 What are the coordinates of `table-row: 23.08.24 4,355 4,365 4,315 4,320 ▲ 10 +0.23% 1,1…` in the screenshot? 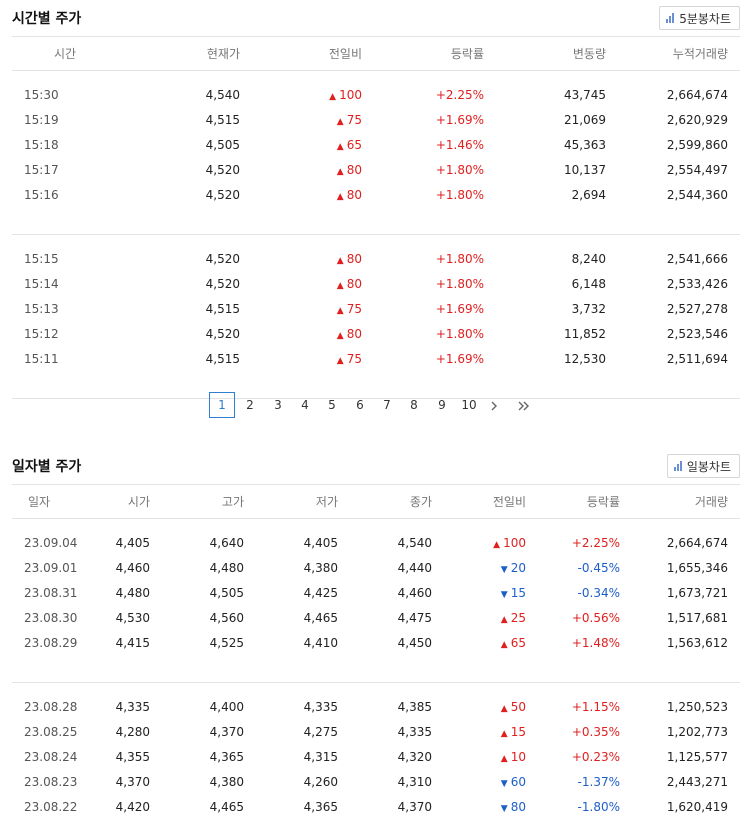 It's located at (376, 757).